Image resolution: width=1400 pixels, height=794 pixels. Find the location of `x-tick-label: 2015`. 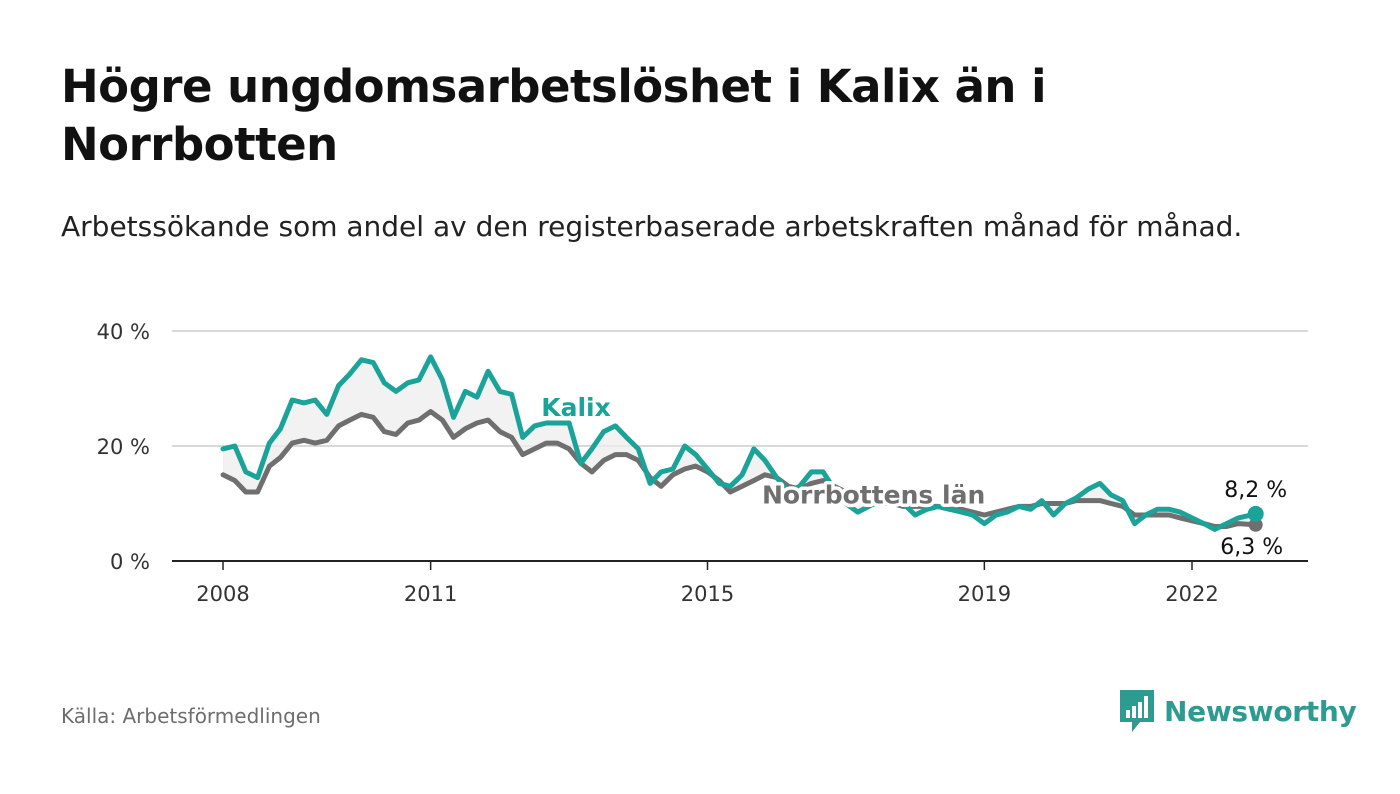

x-tick-label: 2015 is located at coordinates (707, 594).